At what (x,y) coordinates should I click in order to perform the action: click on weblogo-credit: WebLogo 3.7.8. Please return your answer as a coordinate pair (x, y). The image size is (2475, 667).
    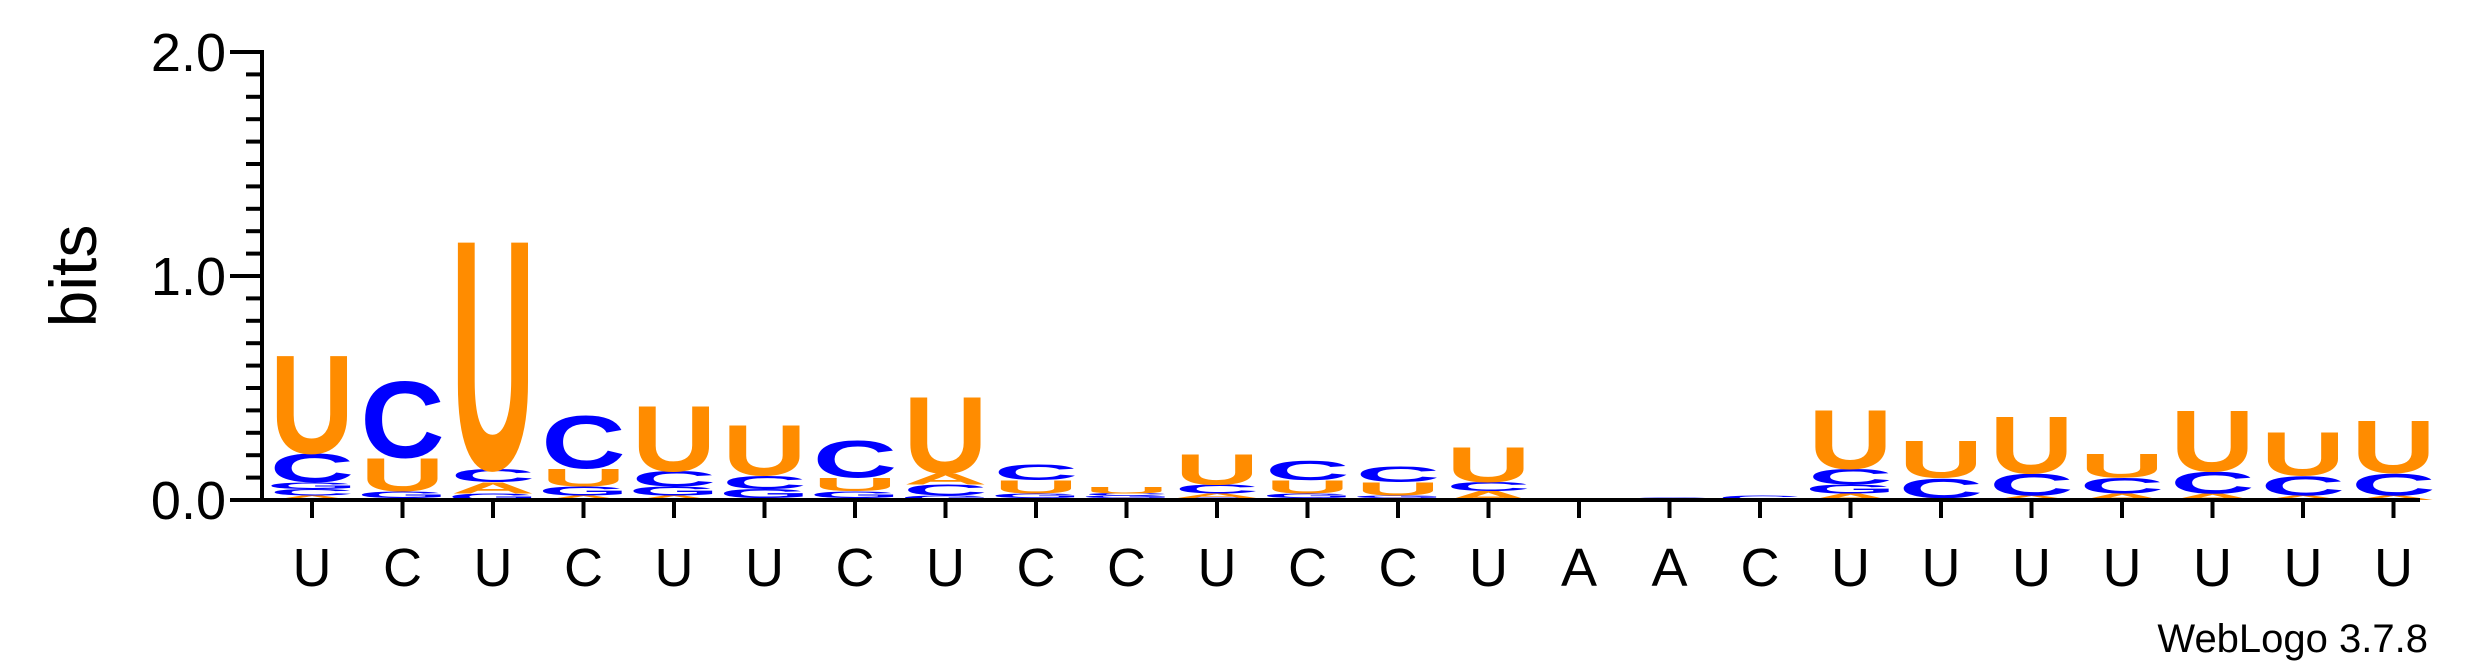
    Looking at the image, I should click on (2292, 639).